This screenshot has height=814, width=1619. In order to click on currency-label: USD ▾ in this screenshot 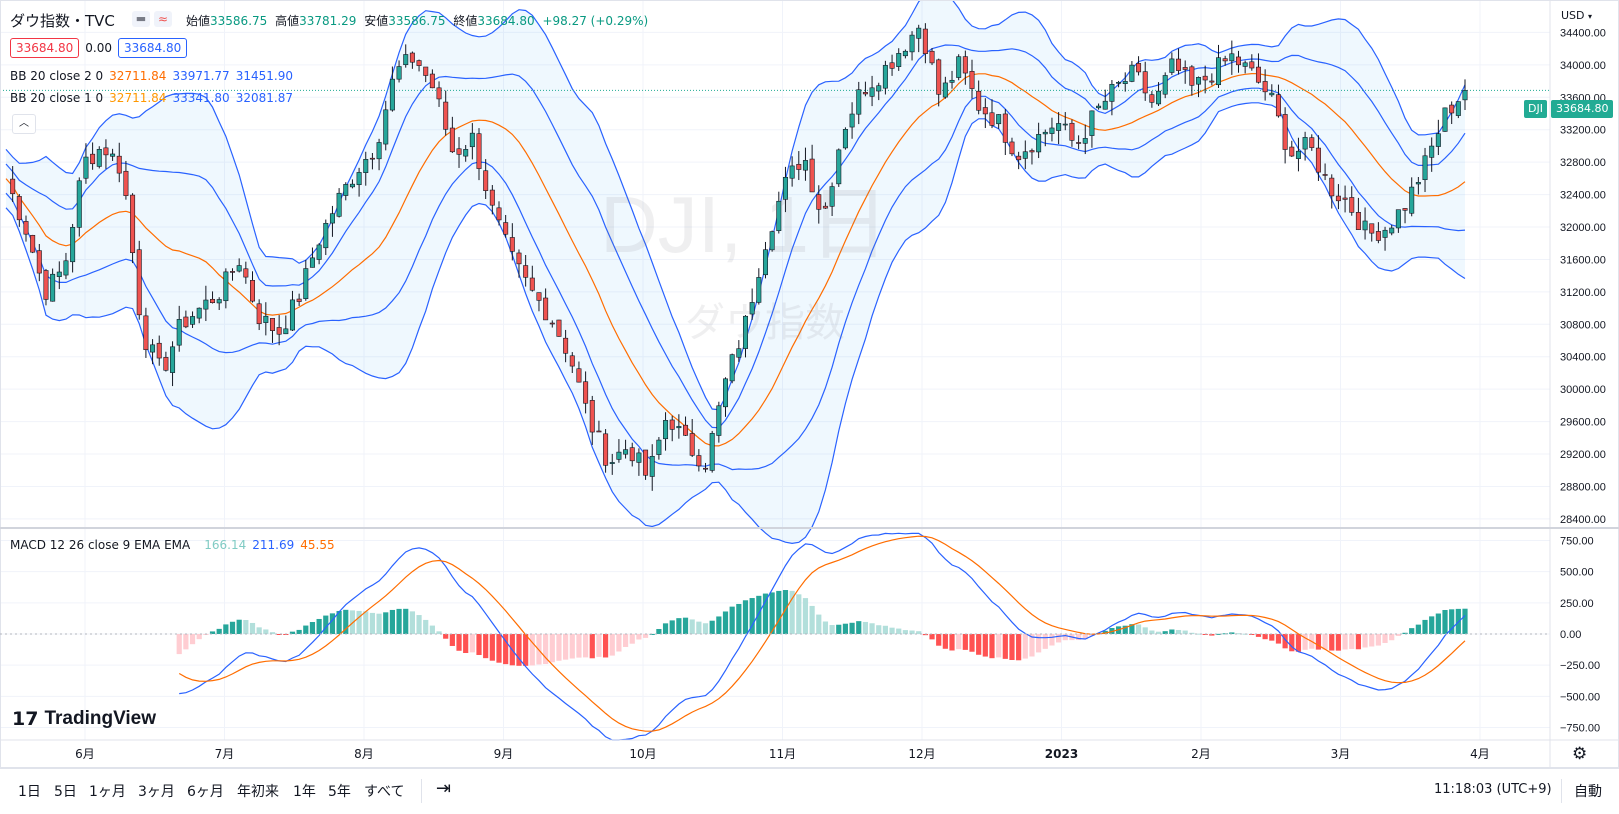, I will do `click(1576, 15)`.